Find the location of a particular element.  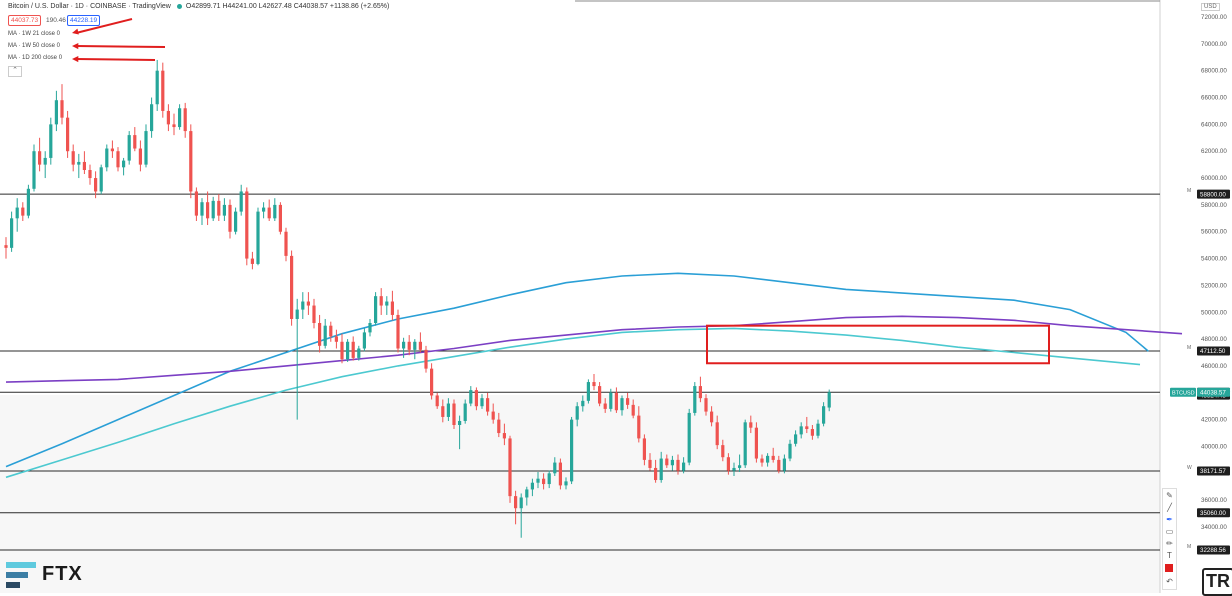

last-price-label: 44038.57 is located at coordinates (1213, 392).